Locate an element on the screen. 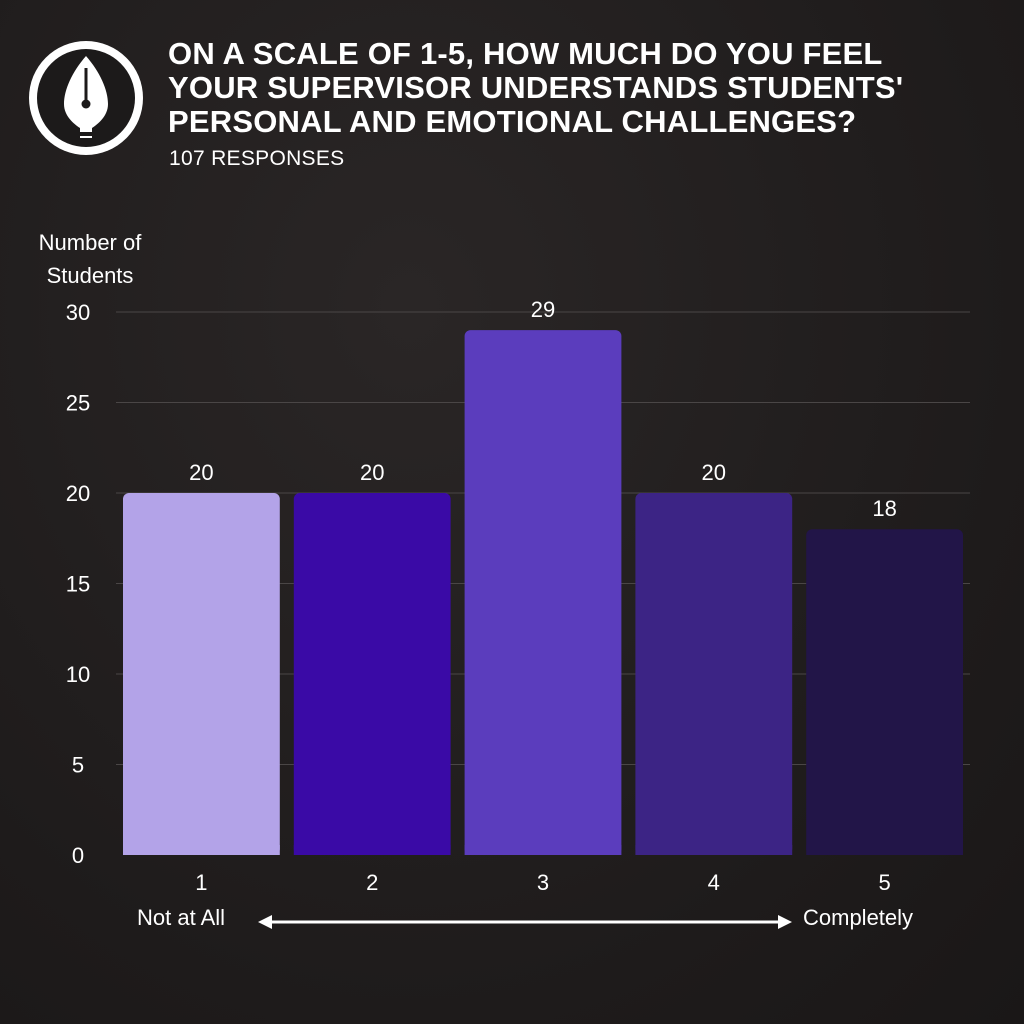  title-line: ON A SCALE OF 1-5, HOW MUCH DO YOU FEEL is located at coordinates (525, 53).